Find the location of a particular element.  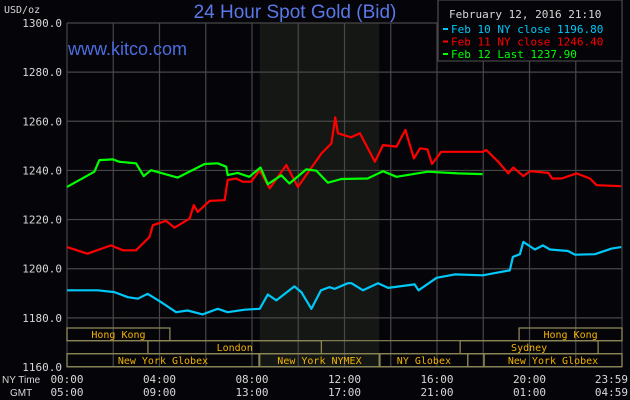

session-box: Hong Kong is located at coordinates (118, 334).